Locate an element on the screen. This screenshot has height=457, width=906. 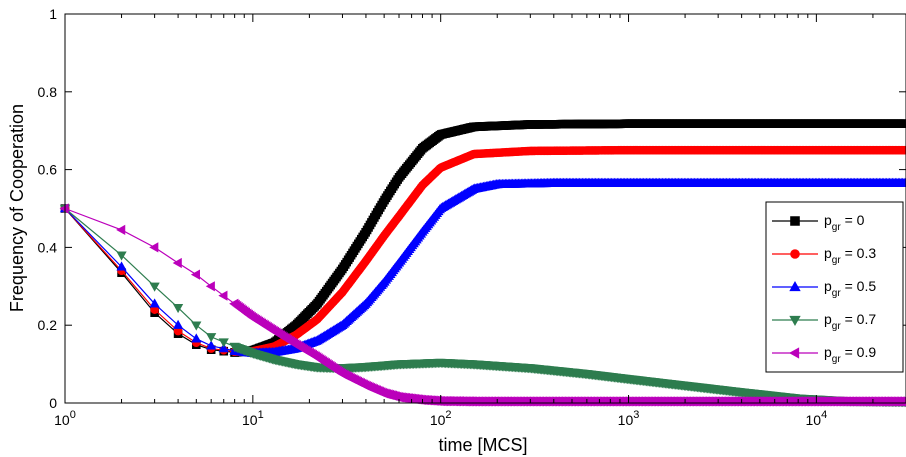
legend-label: pgr = 0 is located at coordinates (844, 222).